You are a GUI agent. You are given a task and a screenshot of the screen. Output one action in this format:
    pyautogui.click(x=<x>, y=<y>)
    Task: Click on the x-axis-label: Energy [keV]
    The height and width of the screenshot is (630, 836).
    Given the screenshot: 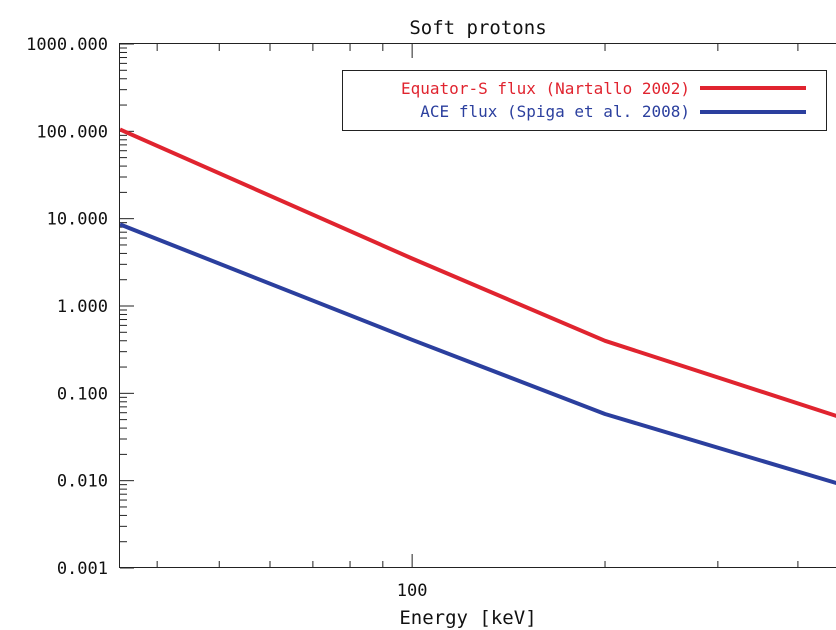 What is the action you would take?
    pyautogui.click(x=467, y=618)
    